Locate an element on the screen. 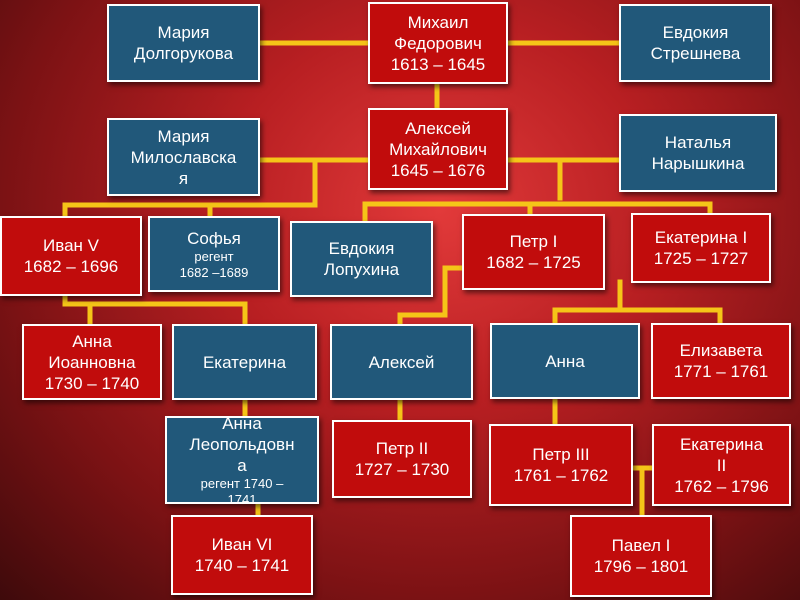 Image resolution: width=800 pixels, height=600 pixels. node-dates: 1613 – 1645 is located at coordinates (438, 64).